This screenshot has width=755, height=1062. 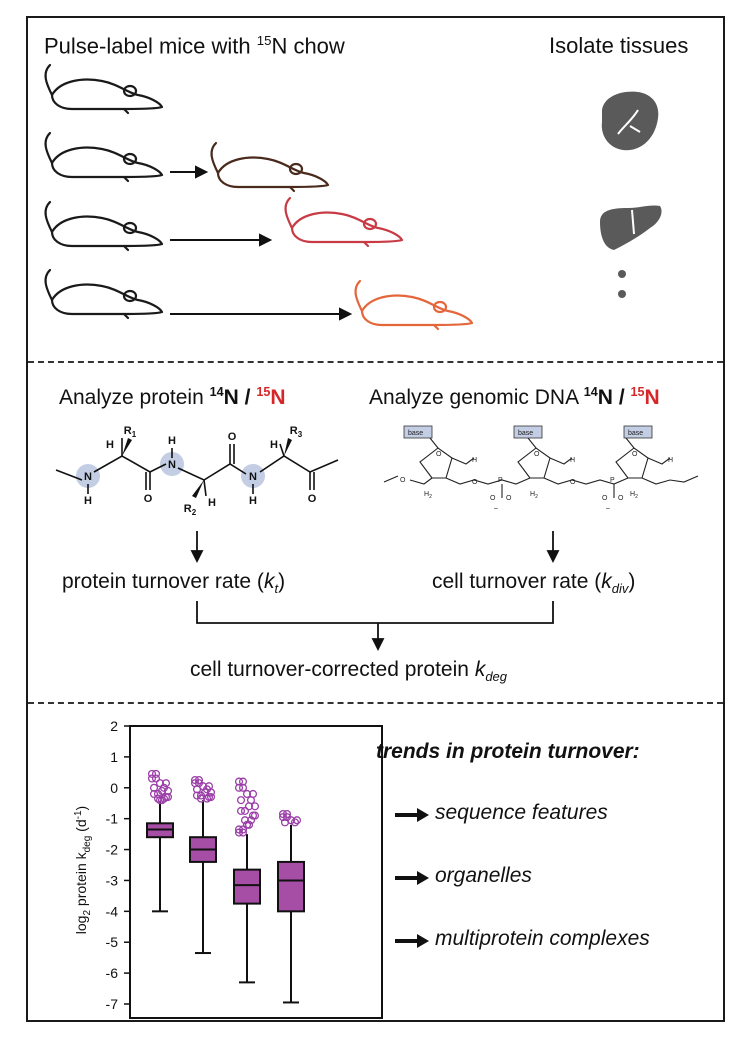 I want to click on cell-turnover-rate: cell turnover rate (kdiv), so click(x=534, y=583).